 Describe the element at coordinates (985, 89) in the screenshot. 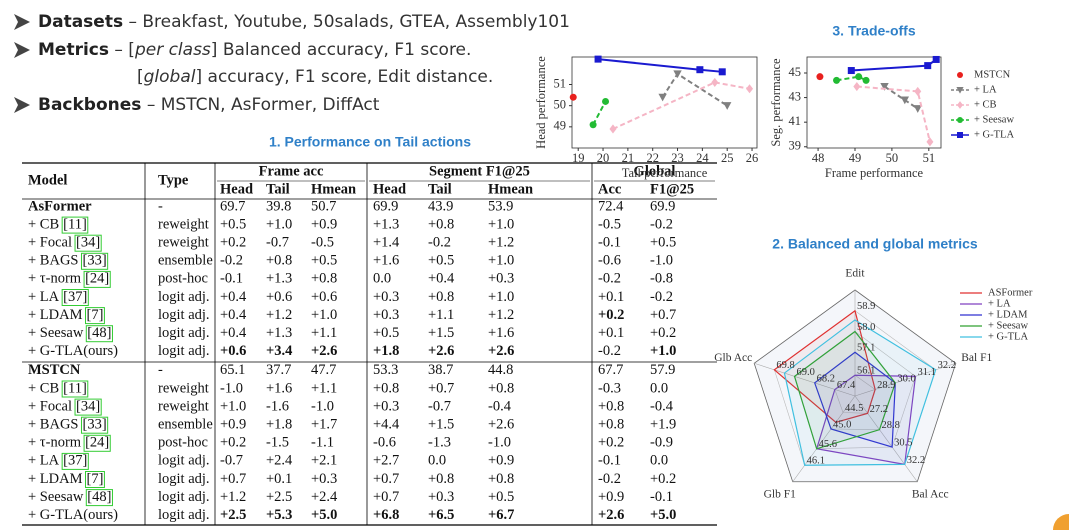

I see `legend-label: + LA` at that location.